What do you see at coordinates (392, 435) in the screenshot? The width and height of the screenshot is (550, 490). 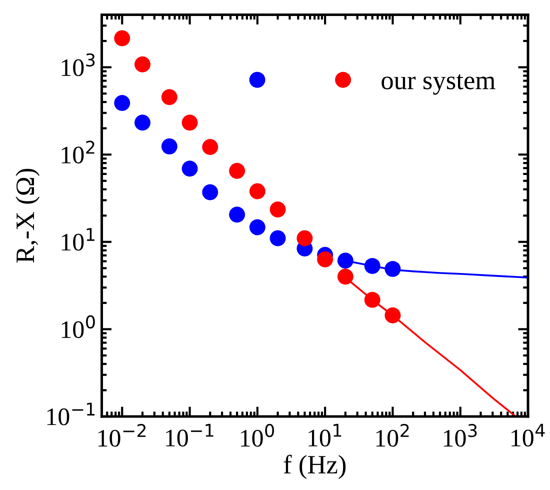 I see `x-tick-label: 10$^{2}$` at bounding box center [392, 435].